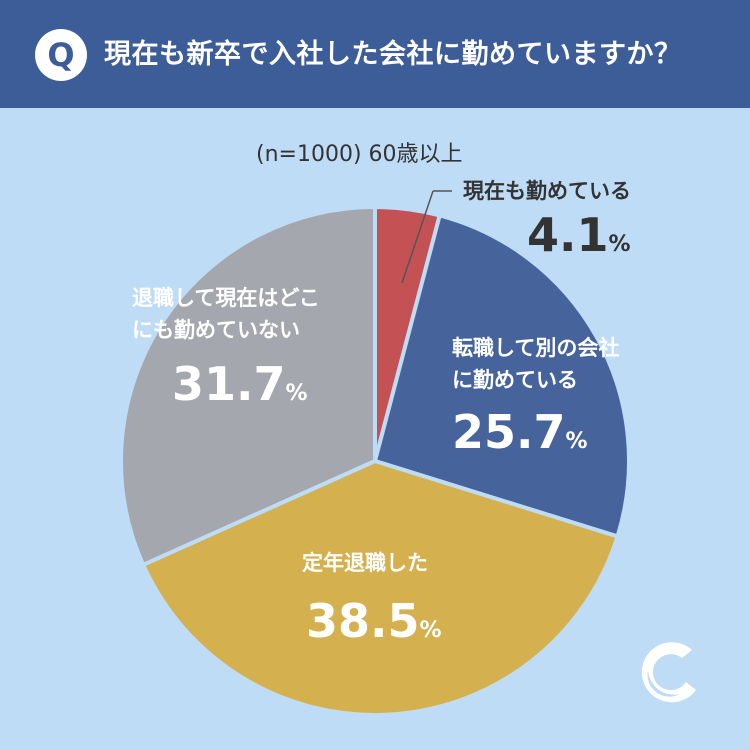  Describe the element at coordinates (579, 235) in the screenshot. I see `value-still-employed: 4.1%` at that location.